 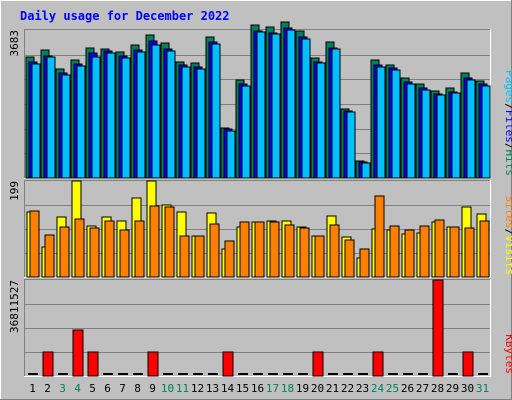 I want to click on x-tick-label: 10, so click(x=167, y=388).